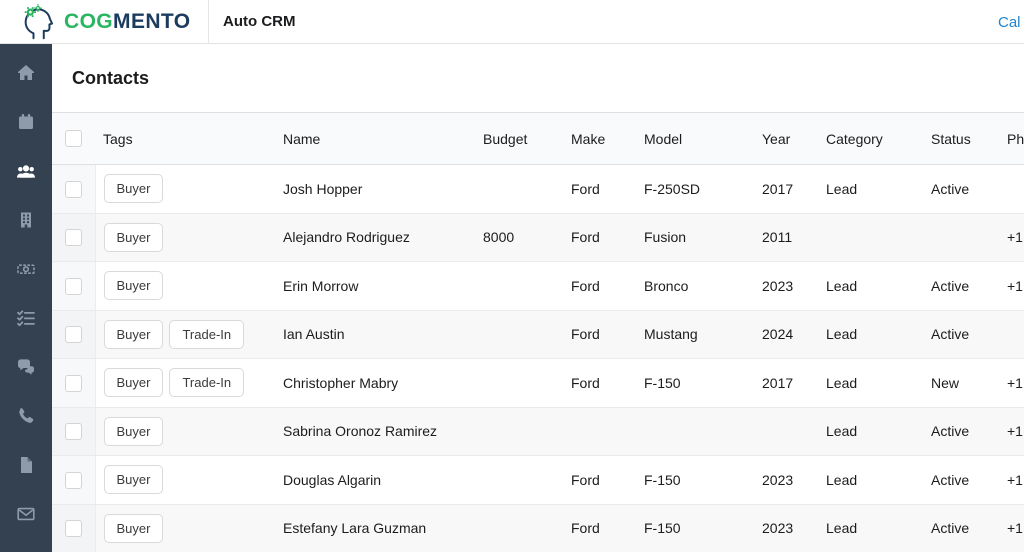 Image resolution: width=1024 pixels, height=552 pixels. I want to click on sidebar-item-contacts, so click(26, 170).